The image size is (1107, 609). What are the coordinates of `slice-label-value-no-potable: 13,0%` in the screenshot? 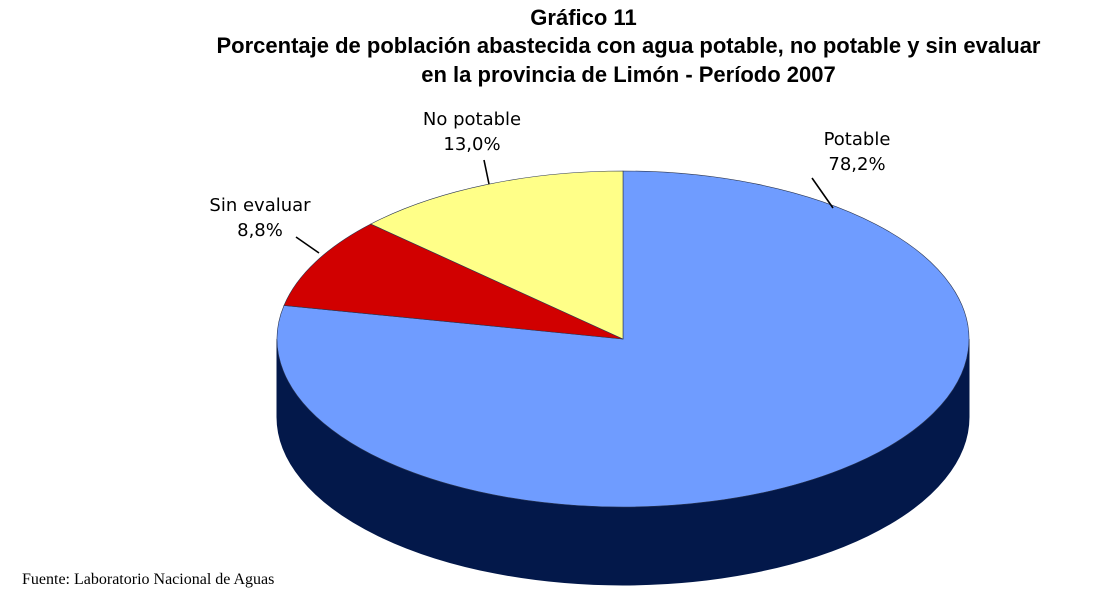 It's located at (471, 144).